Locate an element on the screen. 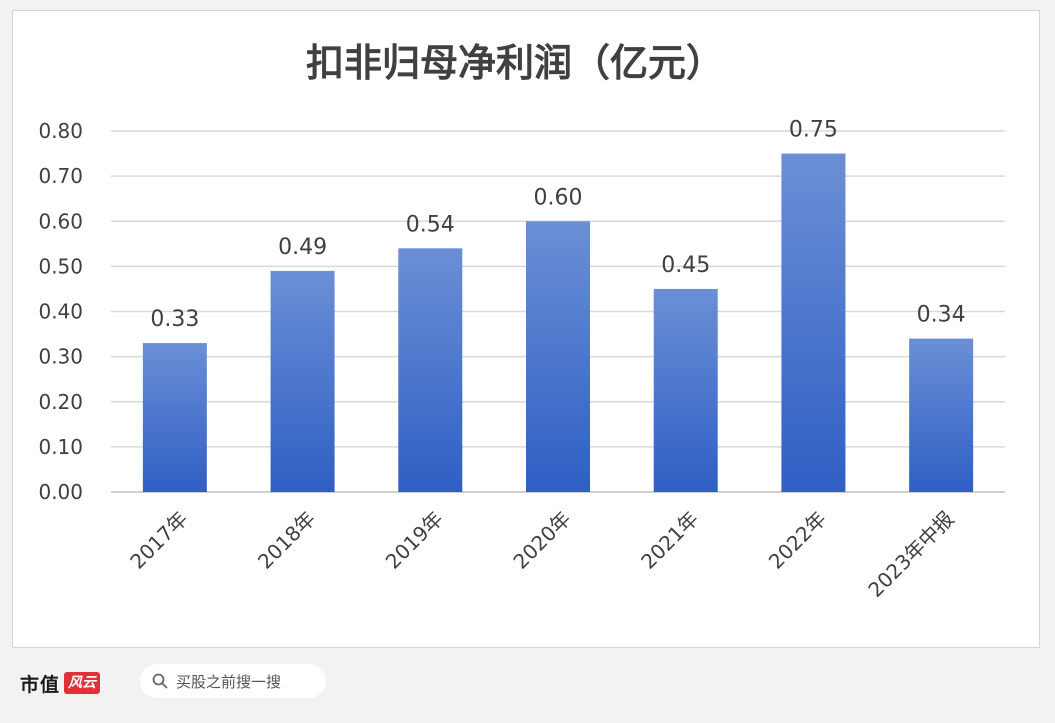 This screenshot has width=1055, height=723. y-tick-label: 0.20 is located at coordinates (60, 402).